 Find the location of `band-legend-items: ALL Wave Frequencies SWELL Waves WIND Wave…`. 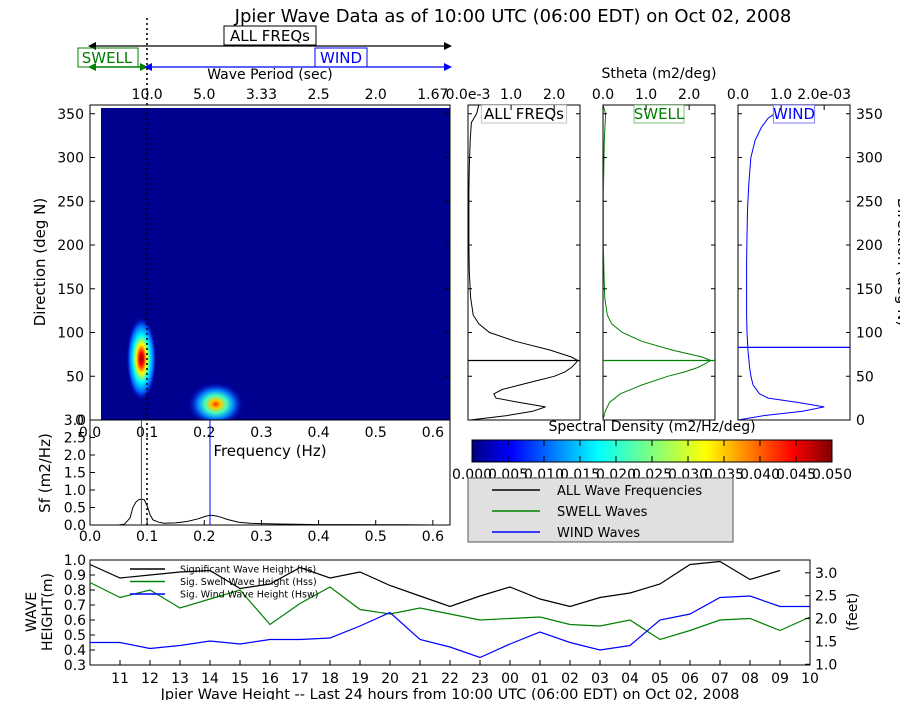

band-legend-items: ALL Wave Frequencies SWELL Waves WIND Wave… is located at coordinates (597, 512).